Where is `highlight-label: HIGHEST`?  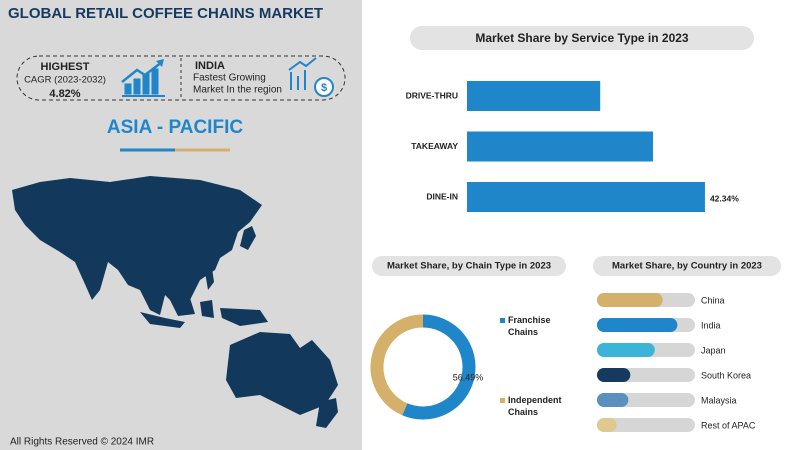 highlight-label: HIGHEST is located at coordinates (65, 67).